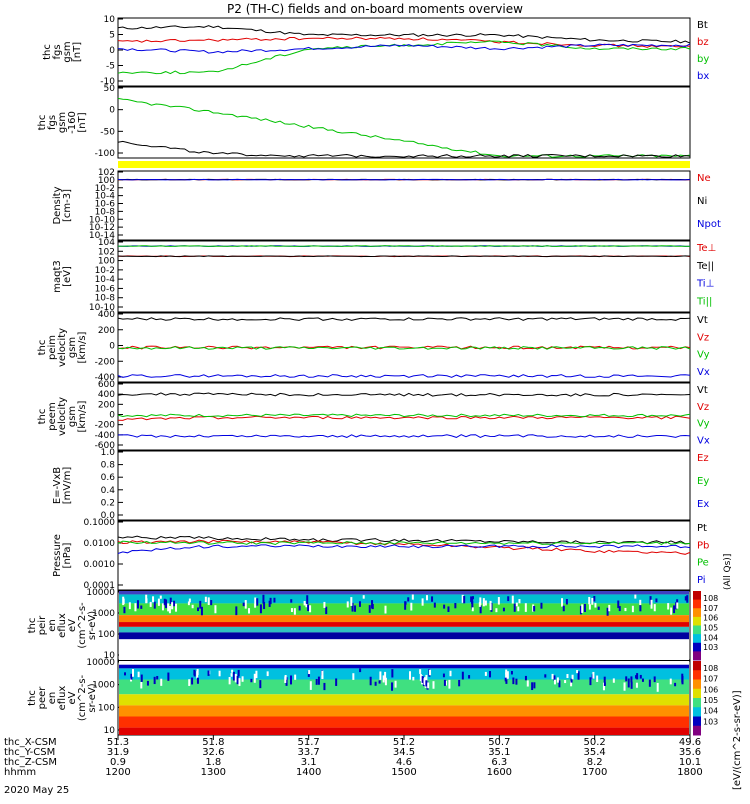 This screenshot has height=804, width=750. Describe the element at coordinates (105, 289) in the screenshot. I see `y-tick-label: 10-6` at that location.